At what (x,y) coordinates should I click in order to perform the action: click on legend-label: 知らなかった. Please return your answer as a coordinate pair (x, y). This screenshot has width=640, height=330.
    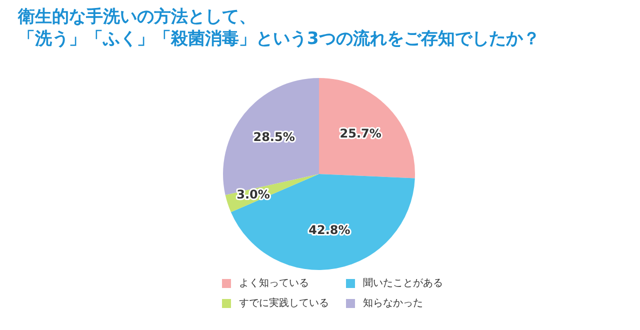
    Looking at the image, I should click on (393, 303).